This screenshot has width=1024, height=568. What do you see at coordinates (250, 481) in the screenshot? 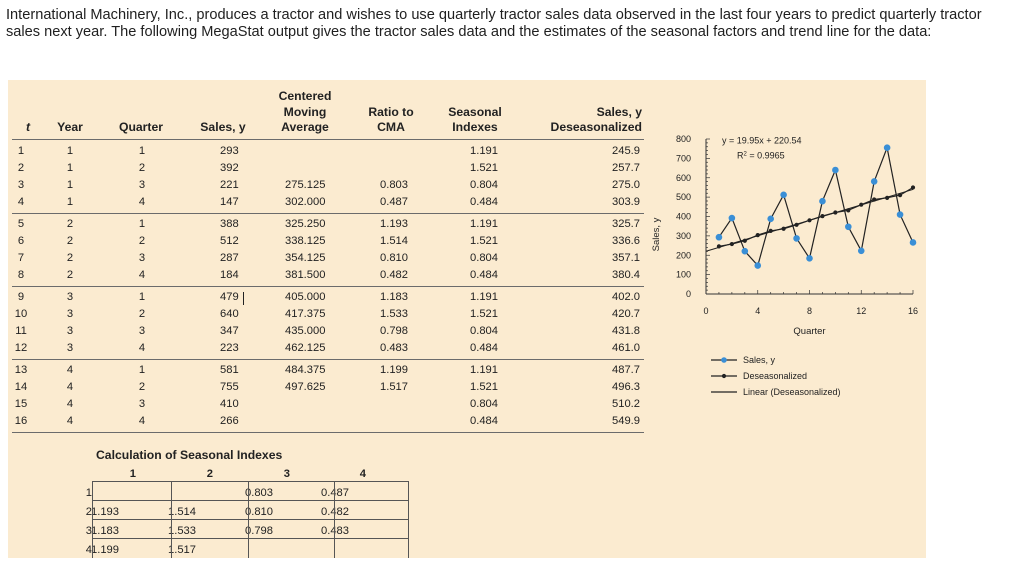
I see `calc-header-rule` at bounding box center [250, 481].